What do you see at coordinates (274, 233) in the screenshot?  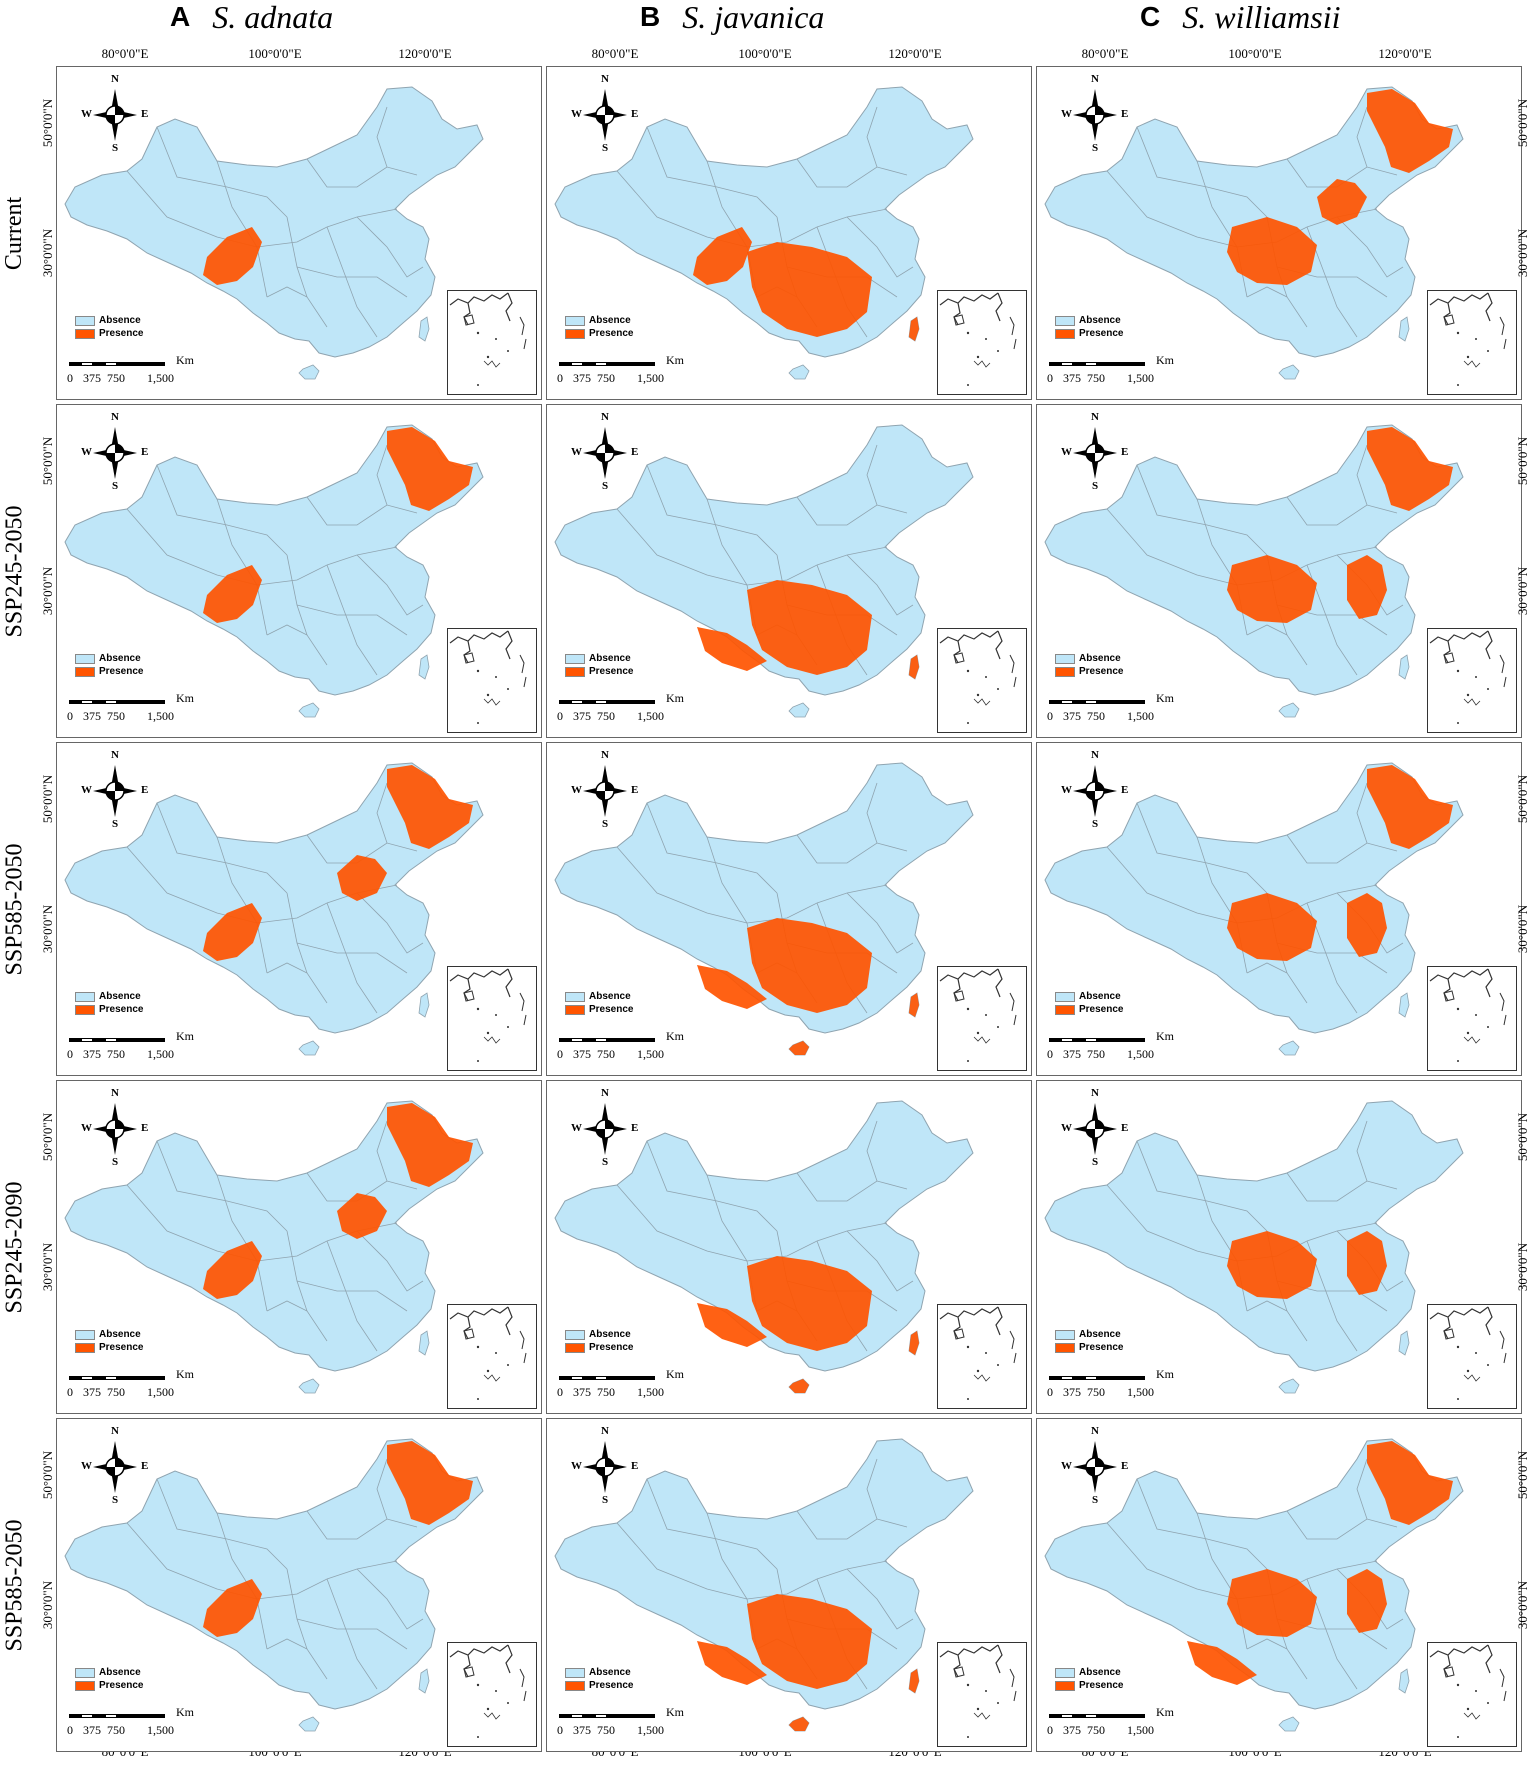 I see `china-map` at bounding box center [274, 233].